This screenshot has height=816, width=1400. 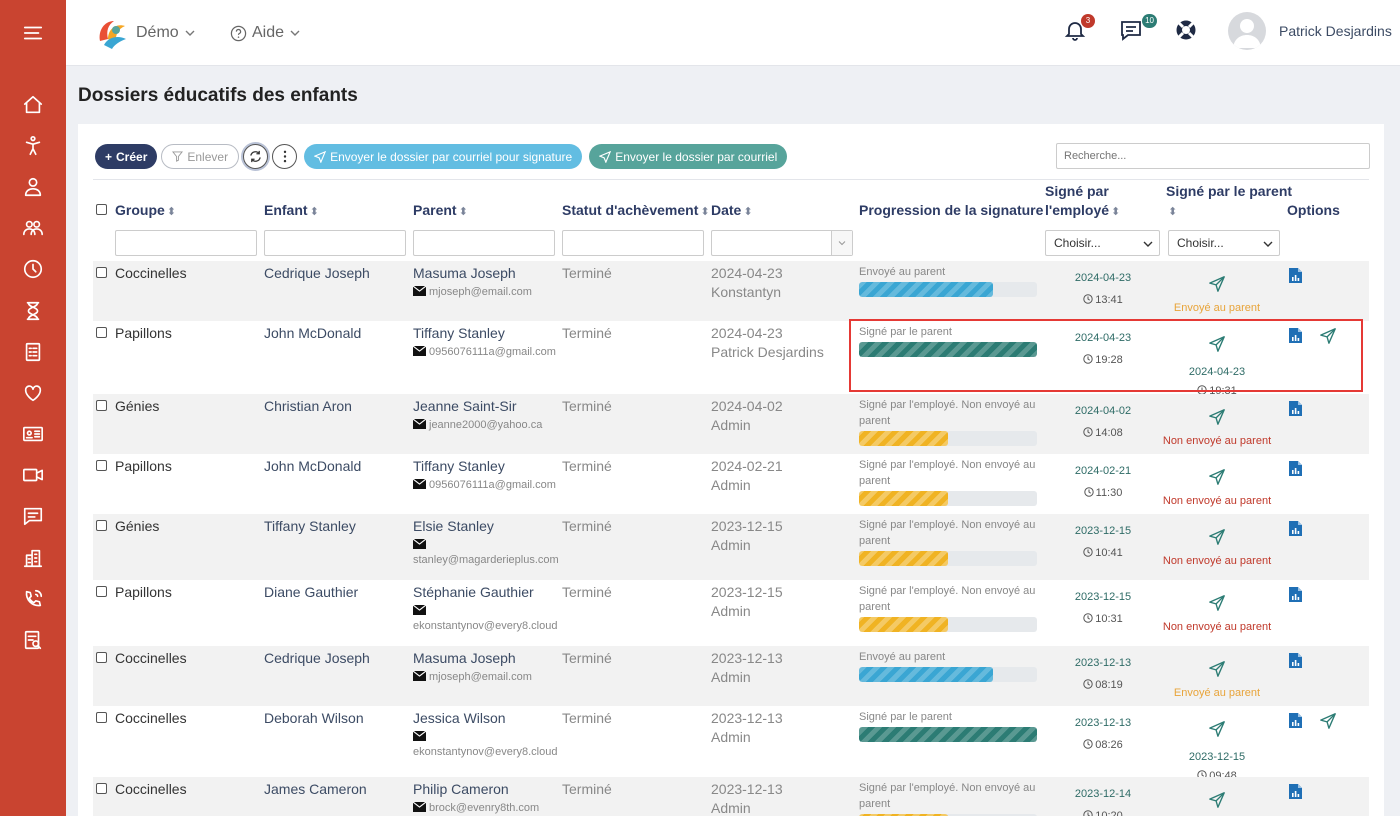 I want to click on parent-link: Philip Cameron, so click(x=461, y=789).